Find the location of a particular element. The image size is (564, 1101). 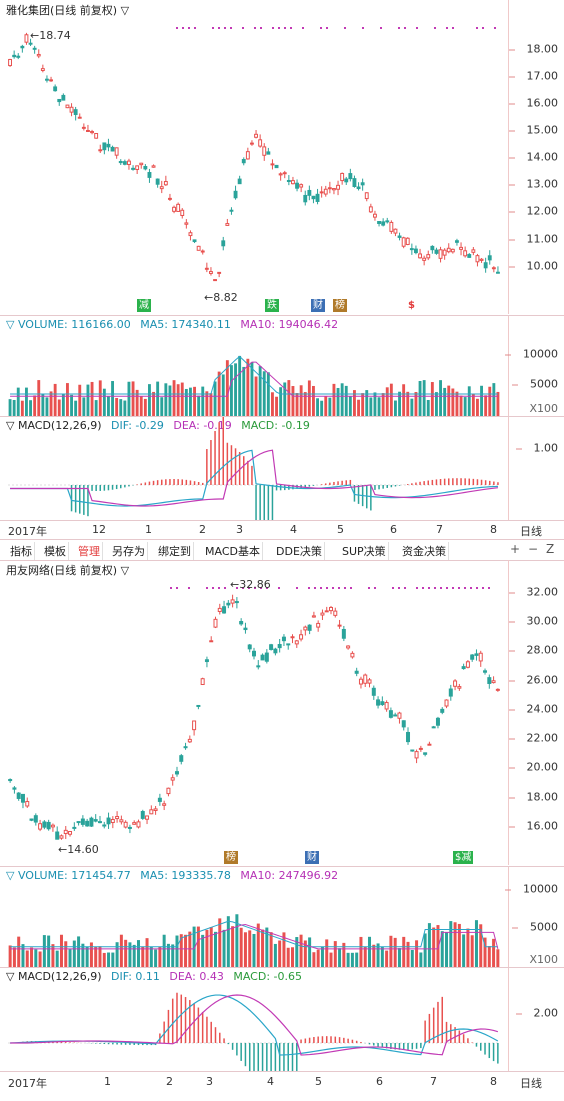

event-marker: $ is located at coordinates (411, 305).